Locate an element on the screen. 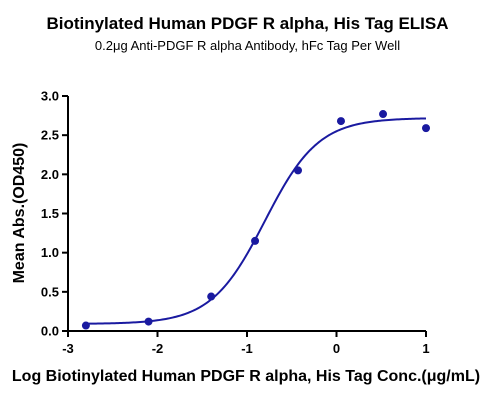 Image resolution: width=495 pixels, height=400 pixels. y-tick-label: 1.5 is located at coordinates (50, 213).